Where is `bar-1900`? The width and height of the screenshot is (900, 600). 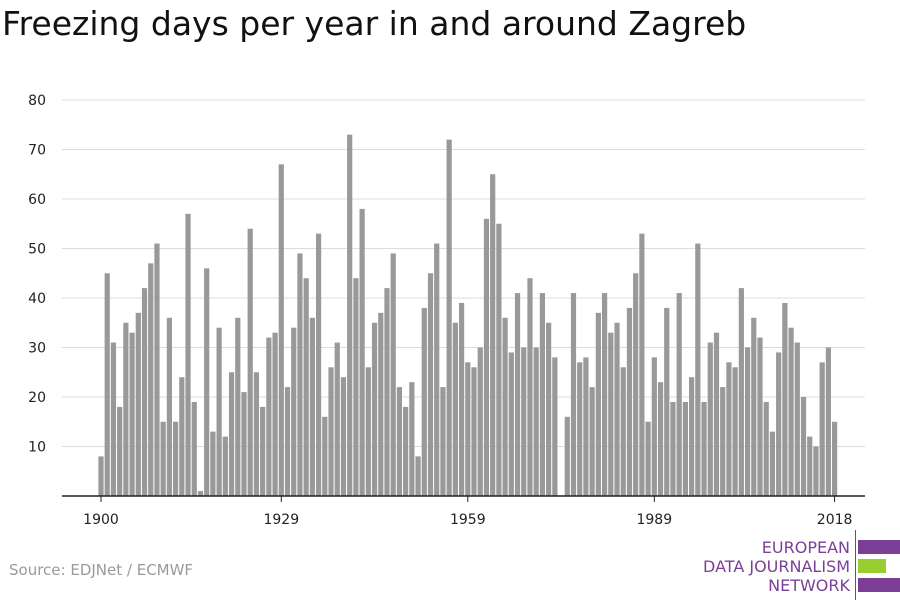
bar-1900 is located at coordinates (101, 476).